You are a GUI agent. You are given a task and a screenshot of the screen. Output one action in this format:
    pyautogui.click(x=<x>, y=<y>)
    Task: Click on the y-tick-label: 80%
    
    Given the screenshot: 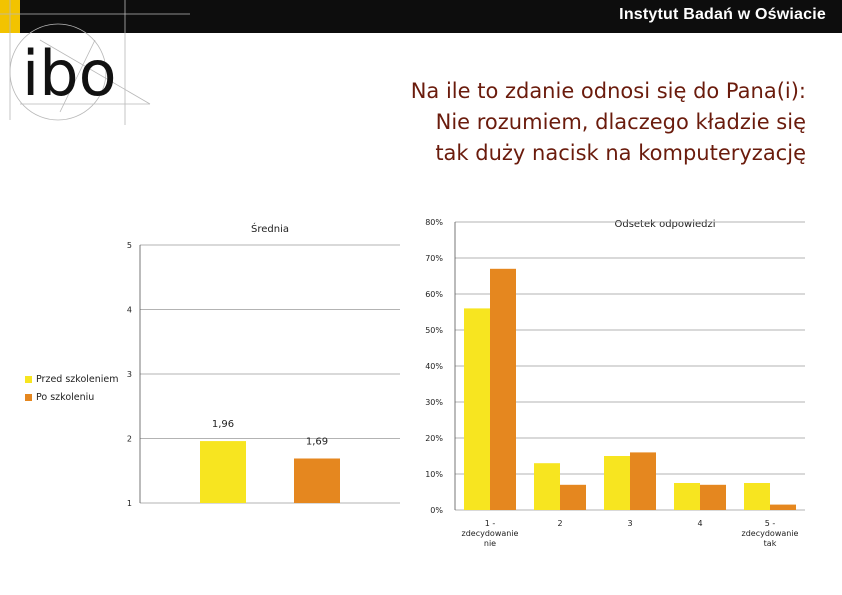 What is the action you would take?
    pyautogui.click(x=434, y=222)
    